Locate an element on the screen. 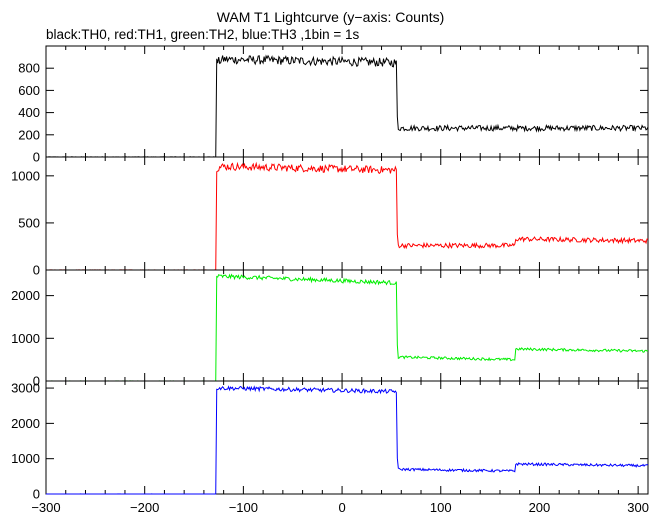 The width and height of the screenshot is (661, 515). y-tick-label: 3000 is located at coordinates (25, 388).